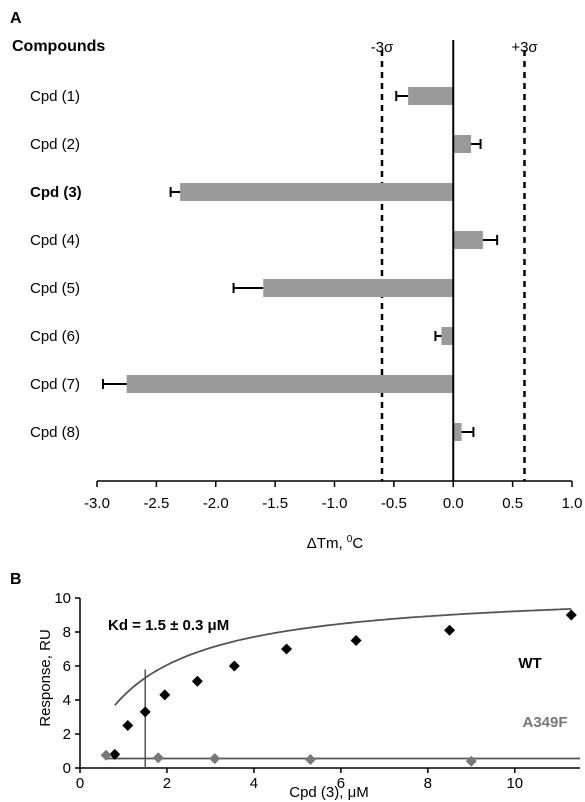  I want to click on category-label-2: Cpd (2), so click(55, 144).